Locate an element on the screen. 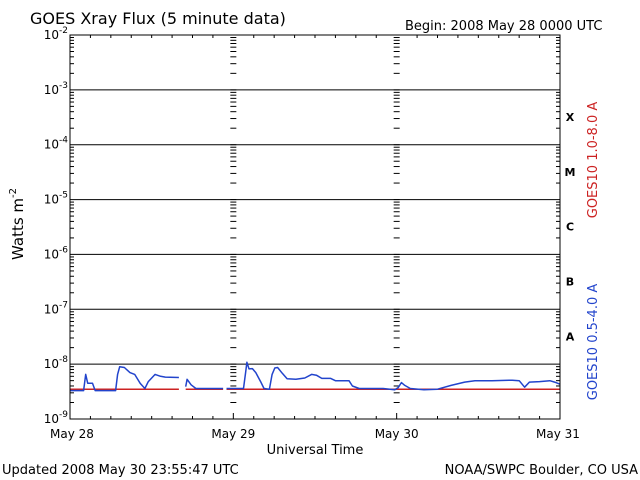 The height and width of the screenshot is (480, 640). y-tick-label: 10⁻³ is located at coordinates (56, 89).